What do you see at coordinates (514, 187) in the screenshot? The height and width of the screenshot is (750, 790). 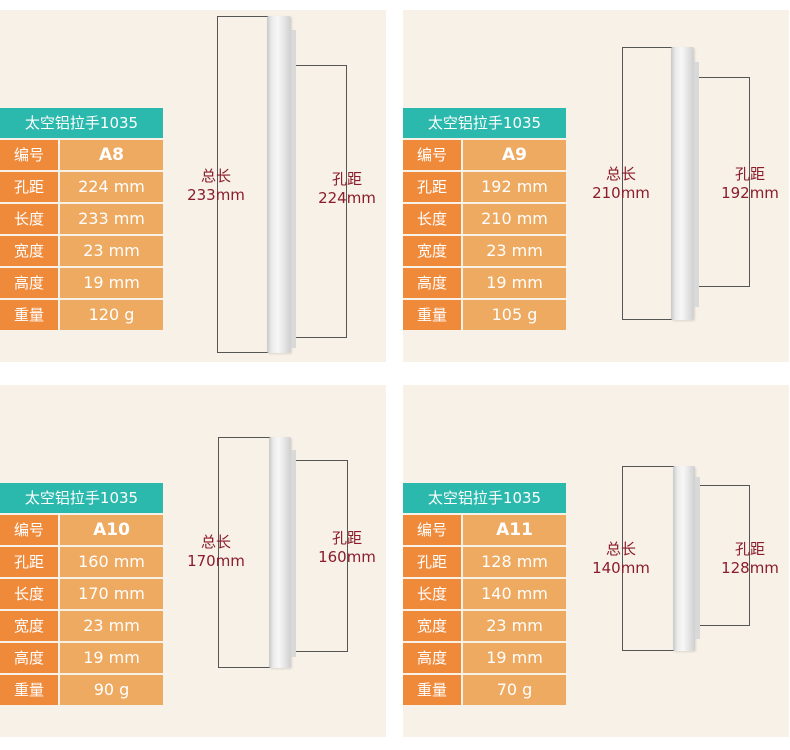 I see `spec-value-hole: 192 mm` at bounding box center [514, 187].